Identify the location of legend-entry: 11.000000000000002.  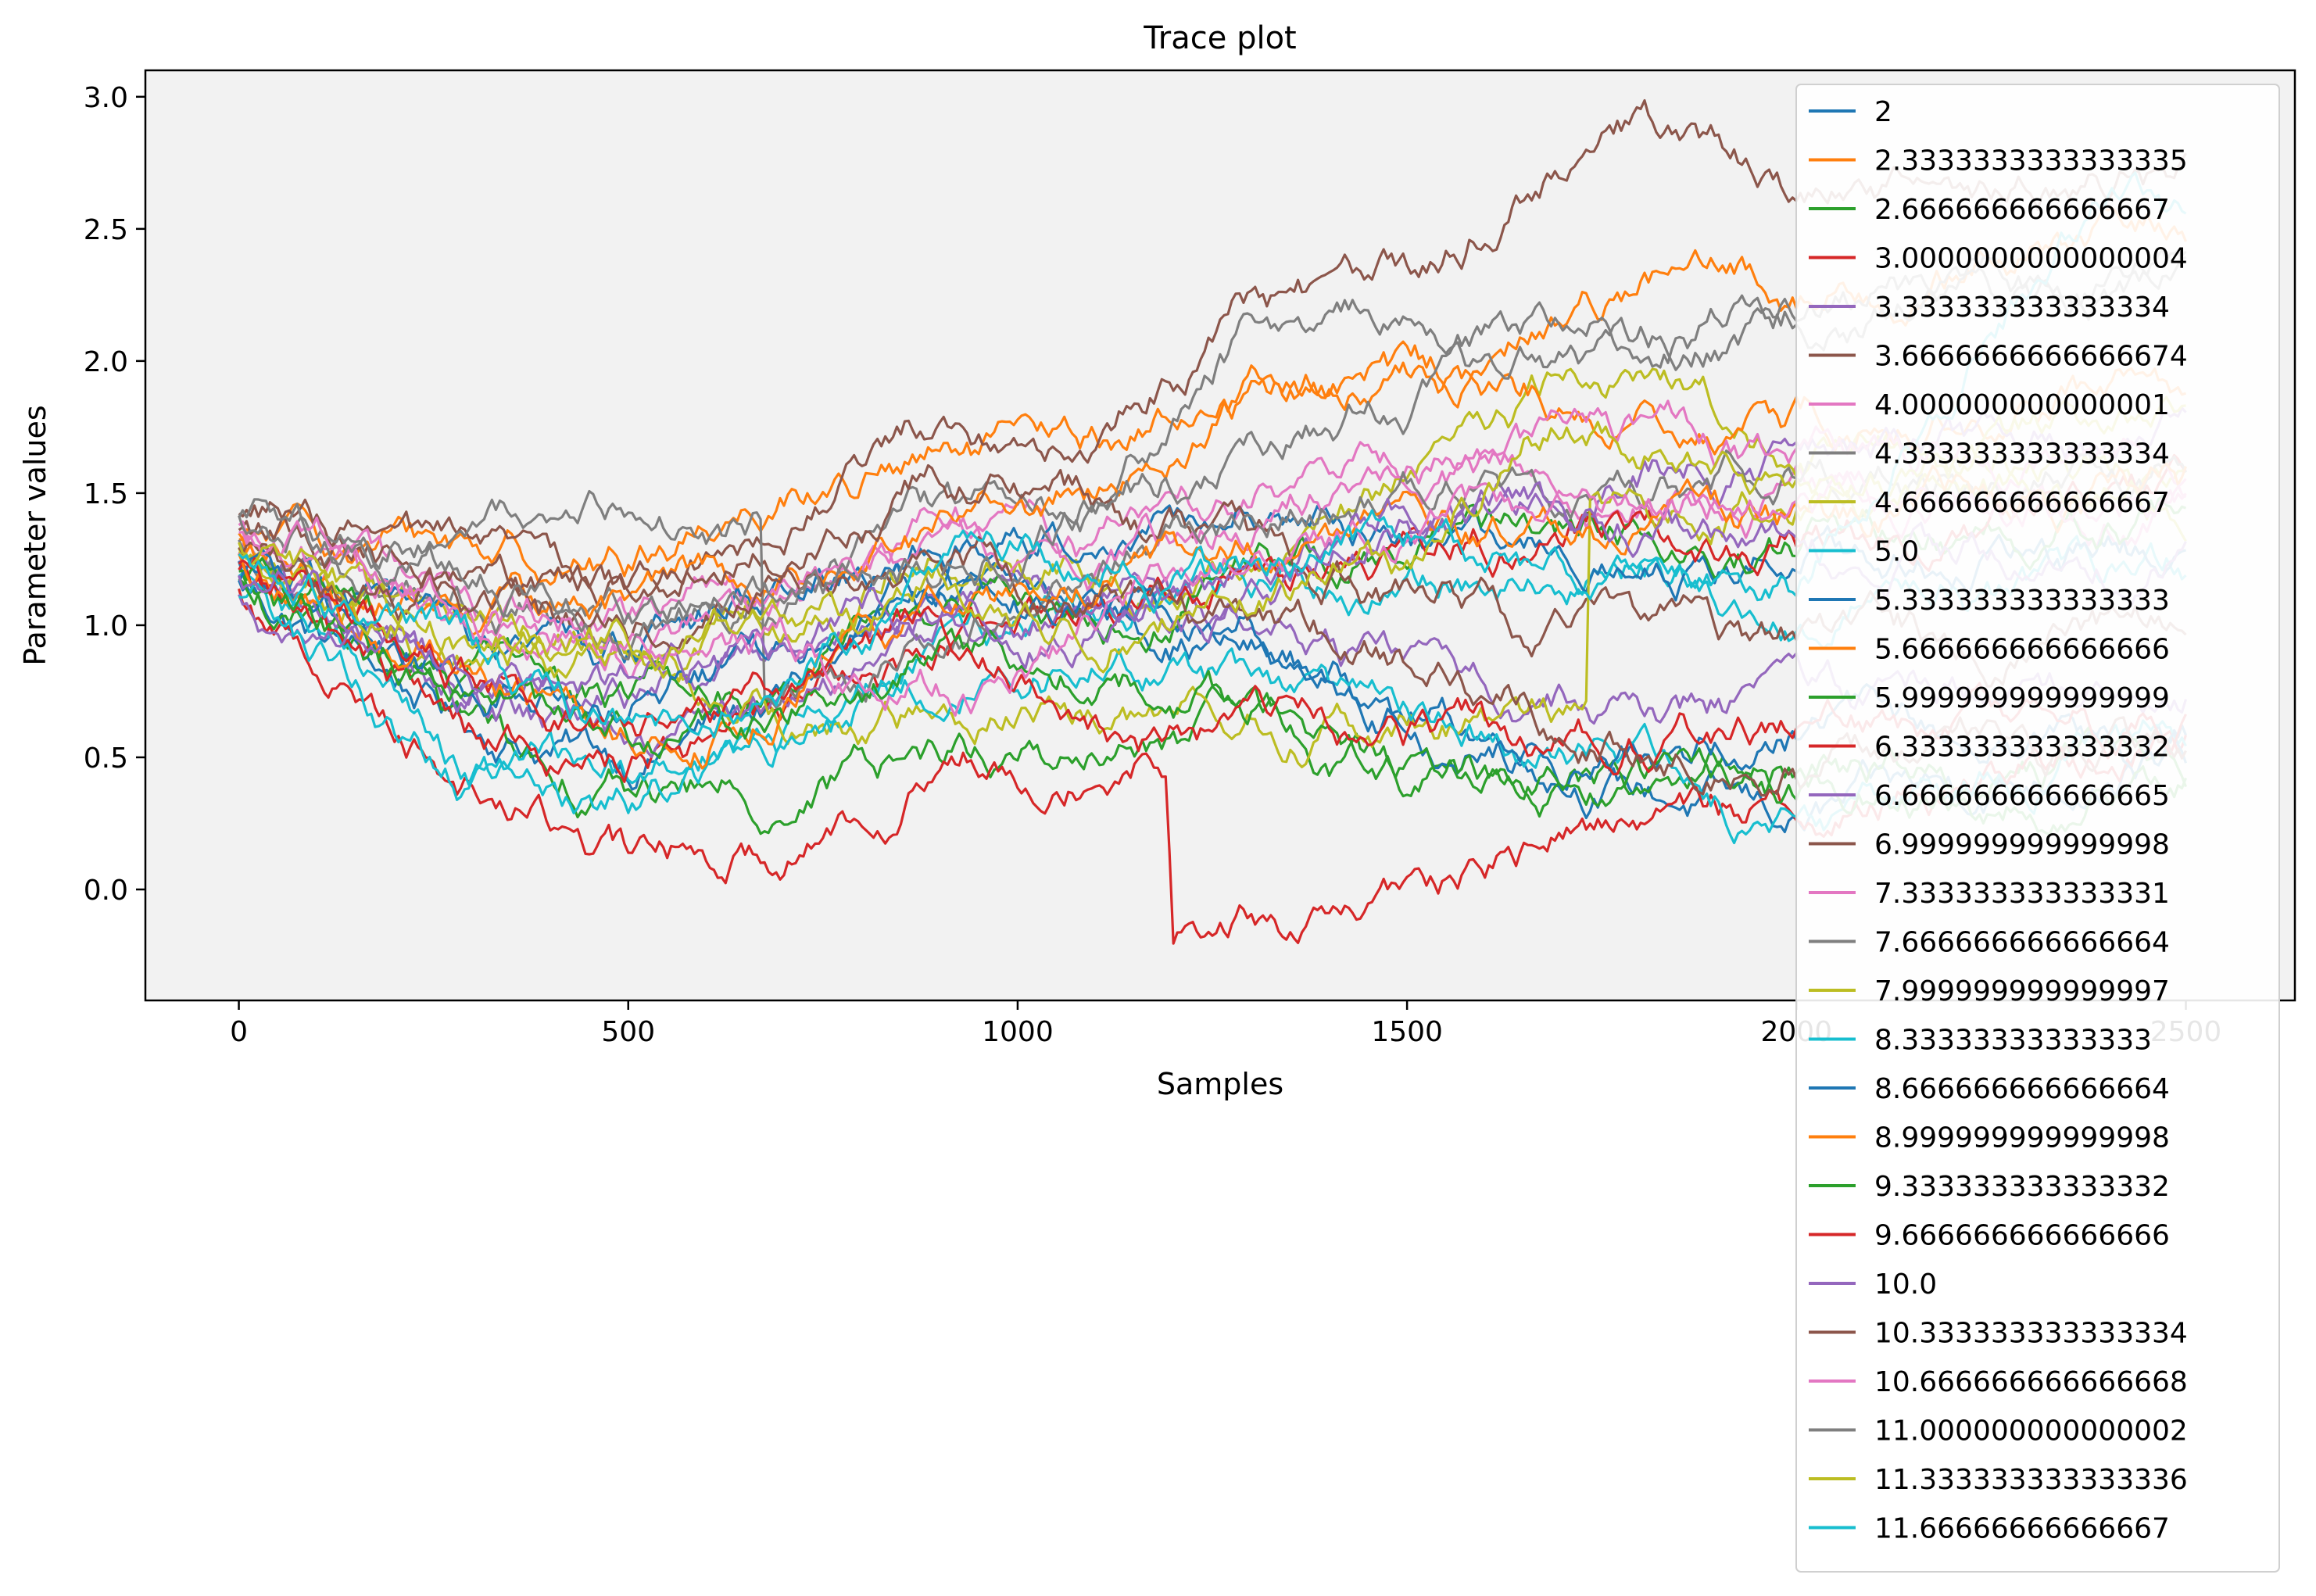
(2031, 1431).